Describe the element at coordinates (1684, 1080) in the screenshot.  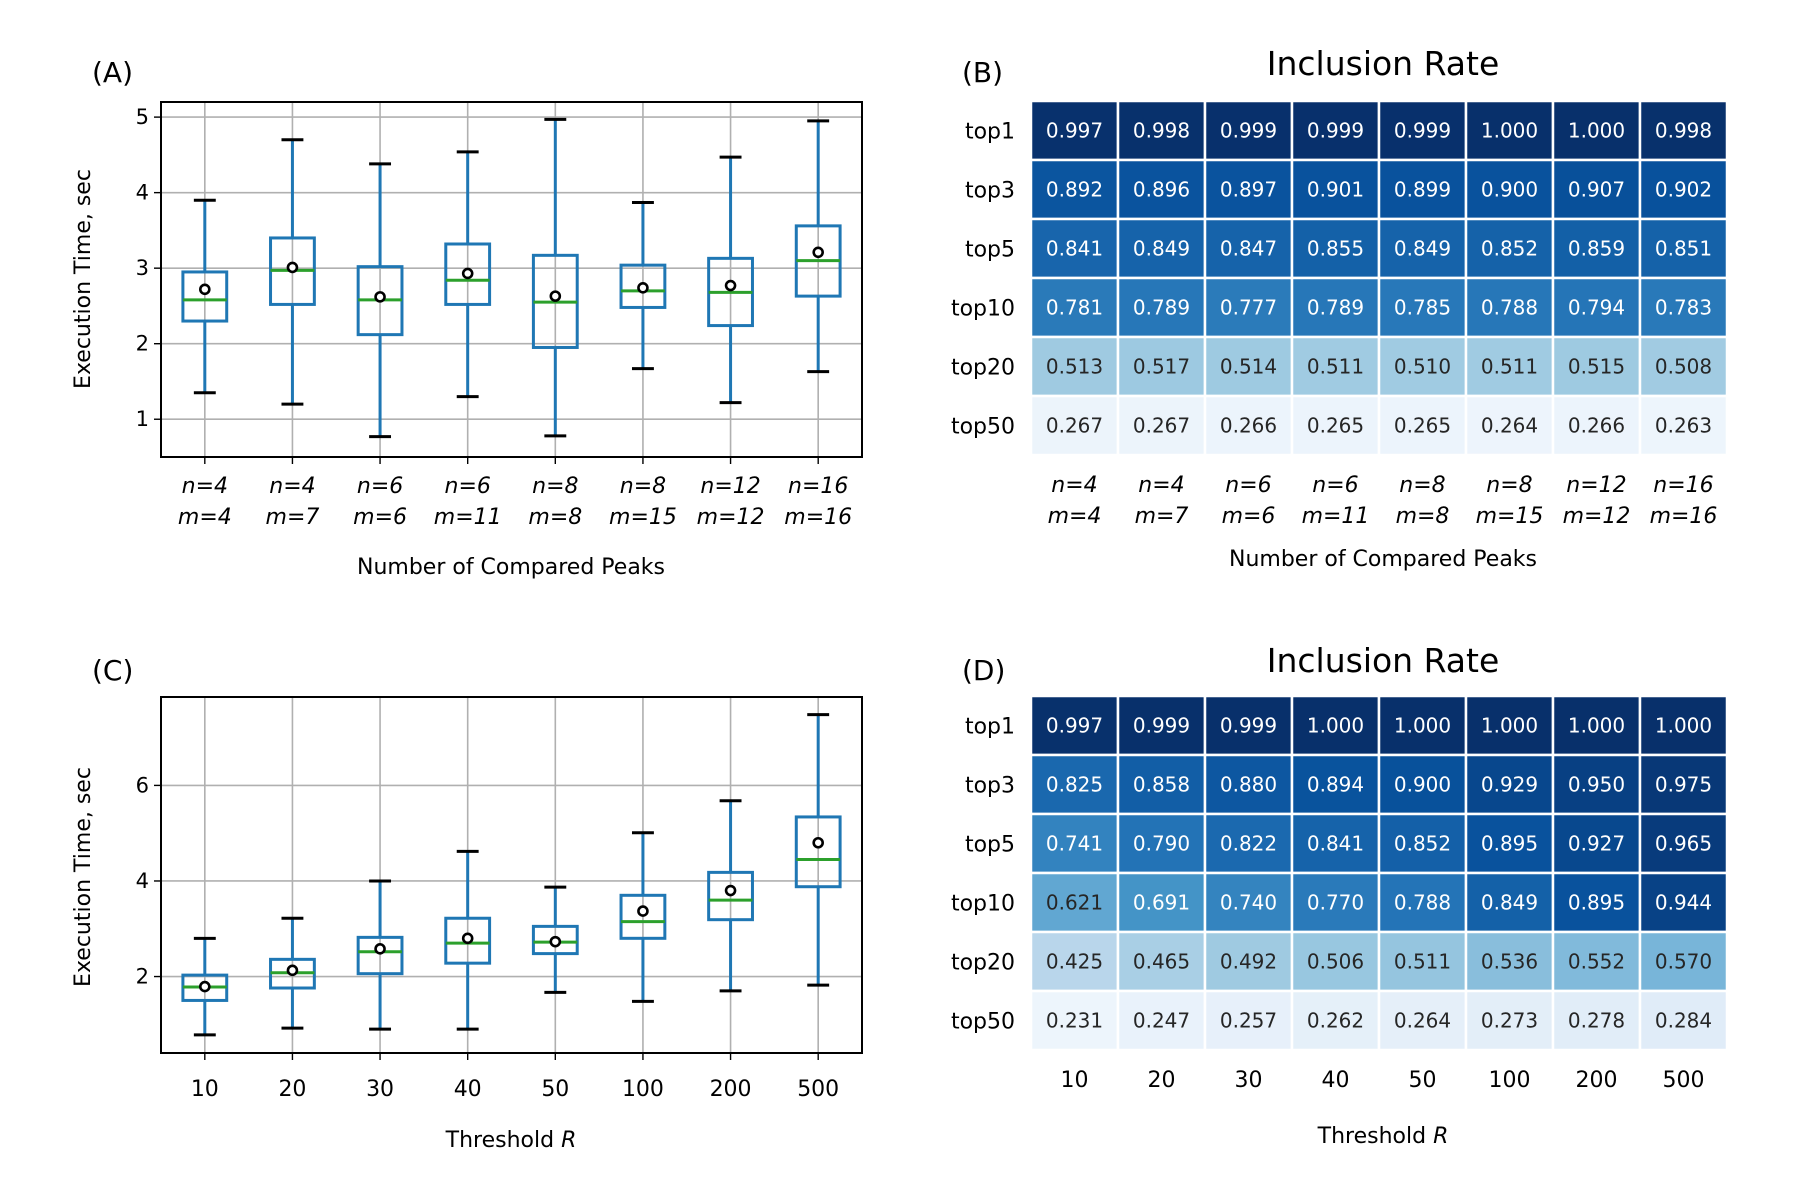
I see `panel-d-tick-label: 500` at that location.